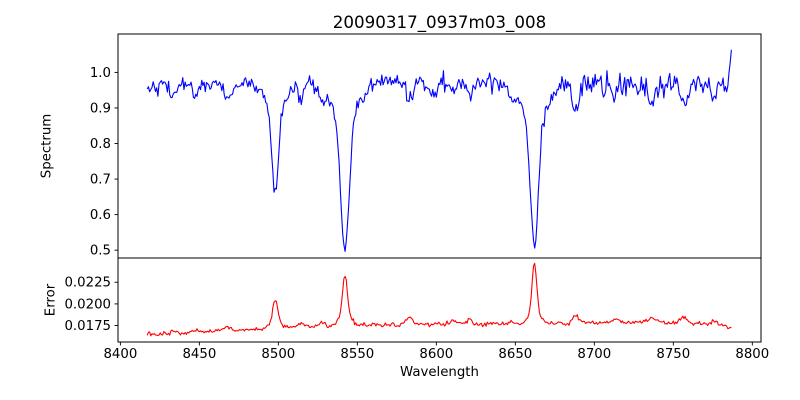  I want to click on spectrum-y-tick-label: 0.5, so click(100, 251).